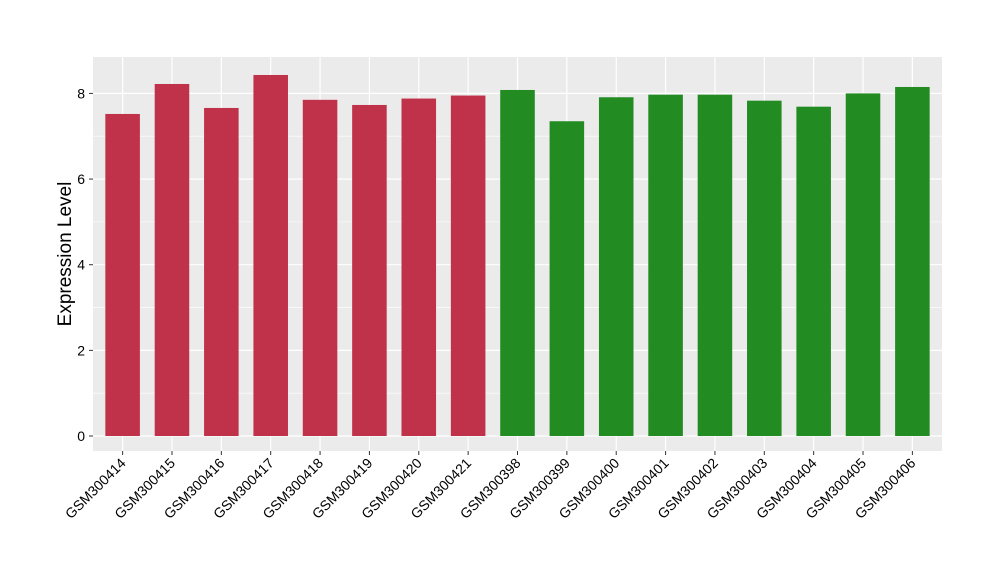 The image size is (1000, 585). I want to click on bar-GSM300405, so click(863, 265).